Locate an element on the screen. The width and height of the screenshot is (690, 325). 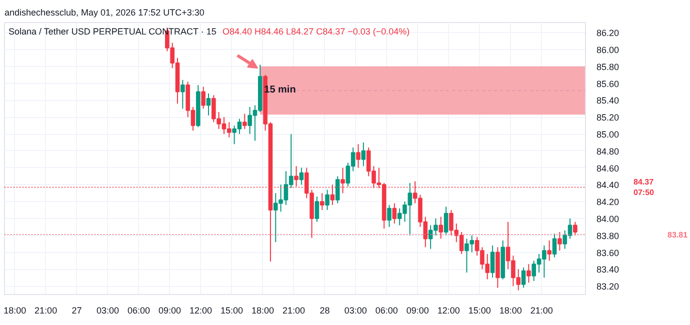
y-tick-label: 83.60 is located at coordinates (608, 253).